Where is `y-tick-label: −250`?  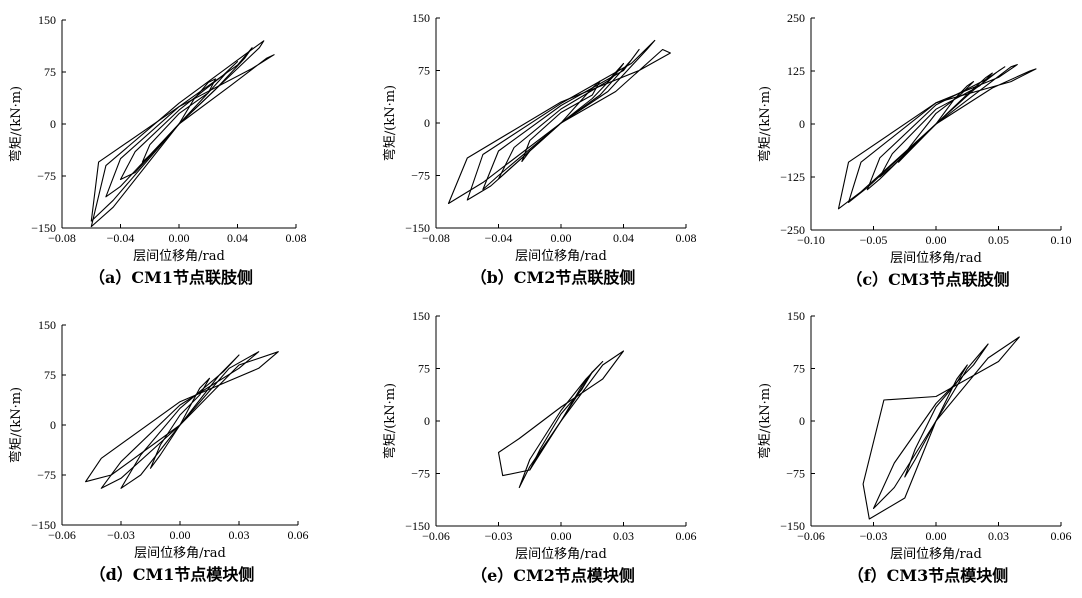
y-tick-label: −250 is located at coordinates (792, 230).